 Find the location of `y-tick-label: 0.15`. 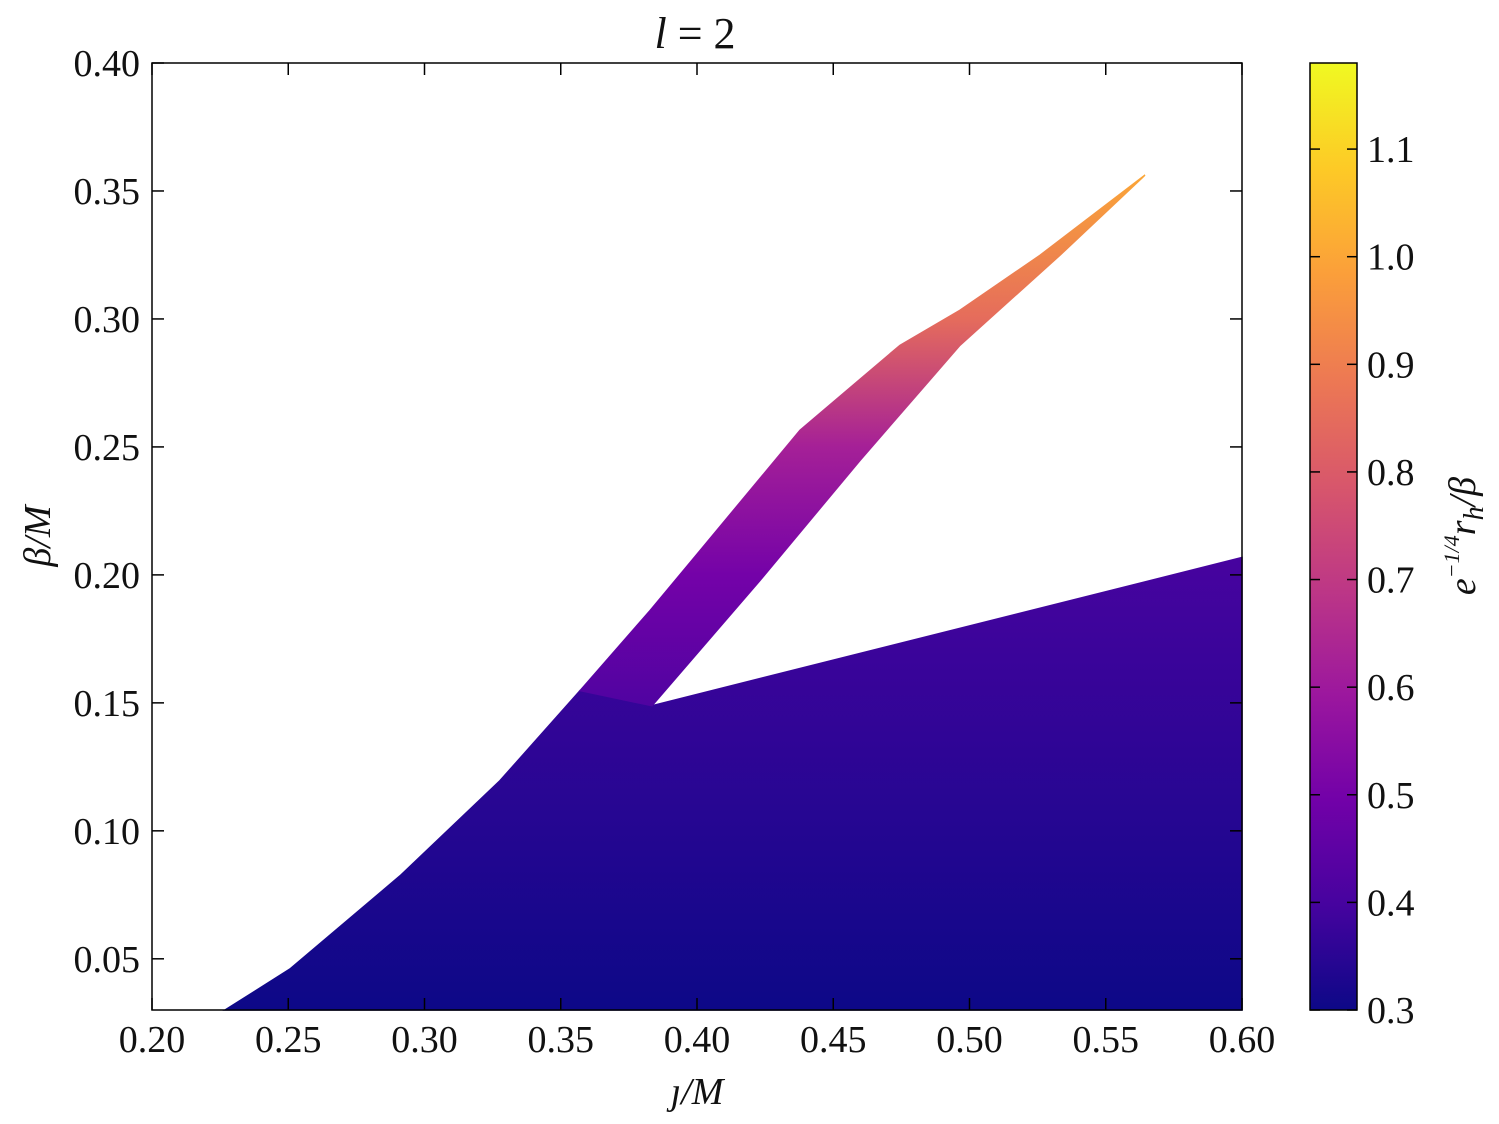

y-tick-label: 0.15 is located at coordinates (107, 704).